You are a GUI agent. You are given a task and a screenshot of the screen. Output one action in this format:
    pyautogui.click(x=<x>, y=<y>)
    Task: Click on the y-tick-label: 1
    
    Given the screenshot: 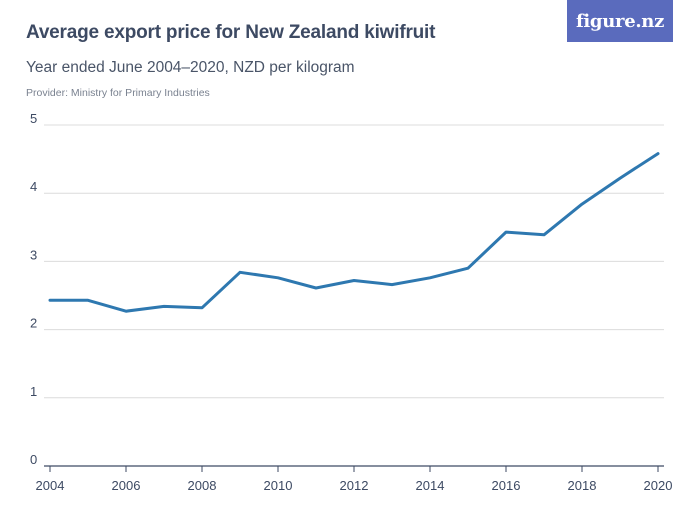 What is the action you would take?
    pyautogui.click(x=33, y=391)
    